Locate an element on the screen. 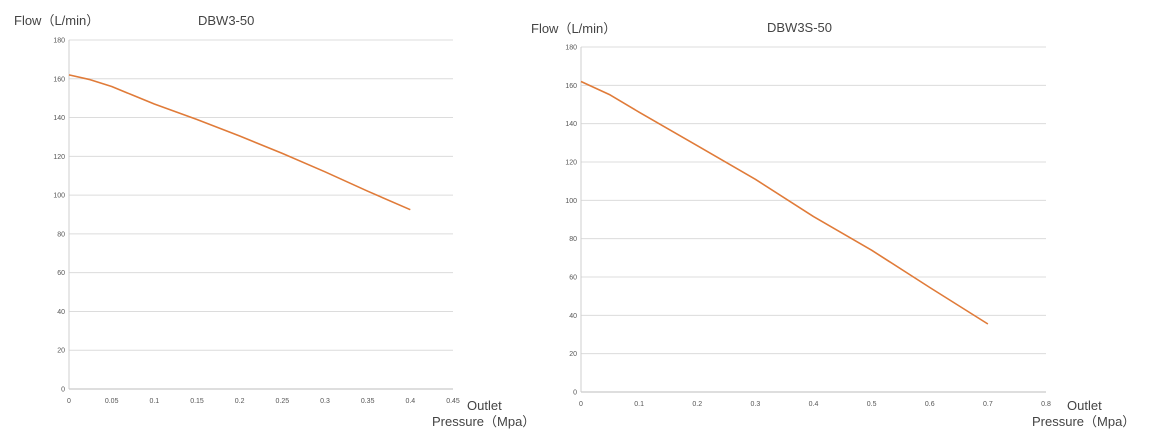  x-tick-label: 0.5 is located at coordinates (872, 404).